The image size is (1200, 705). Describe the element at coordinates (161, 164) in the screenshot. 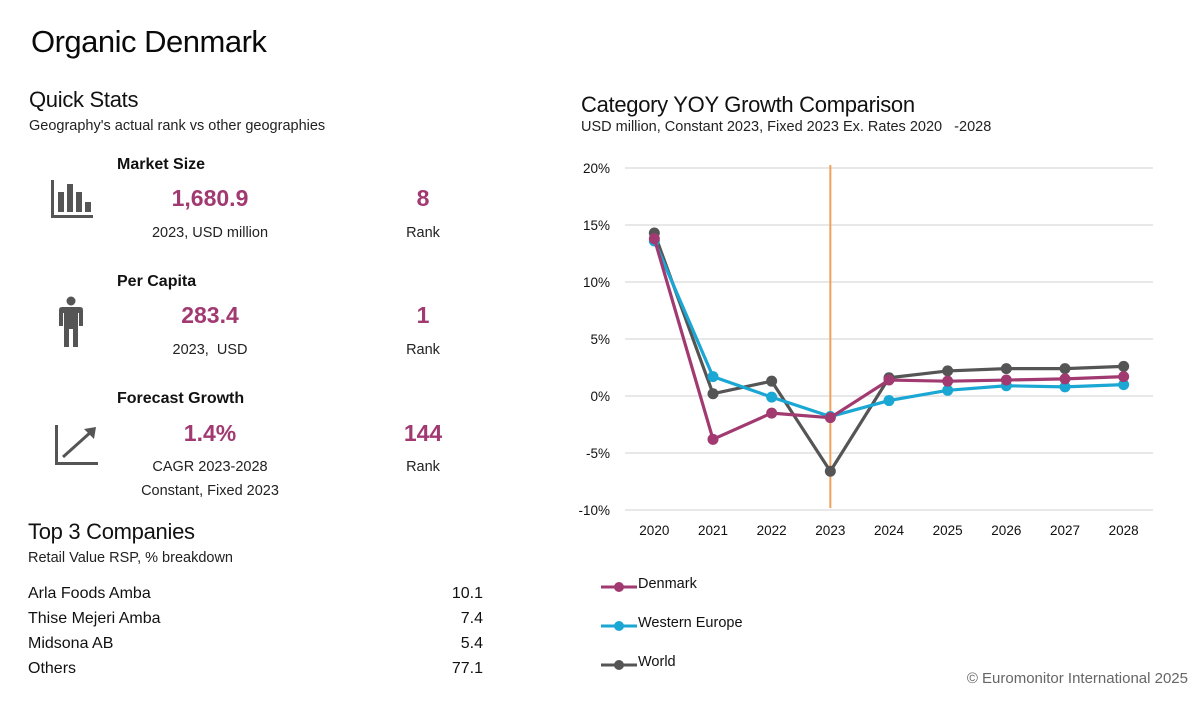

I see `stat-label-market-size: Market Size` at that location.